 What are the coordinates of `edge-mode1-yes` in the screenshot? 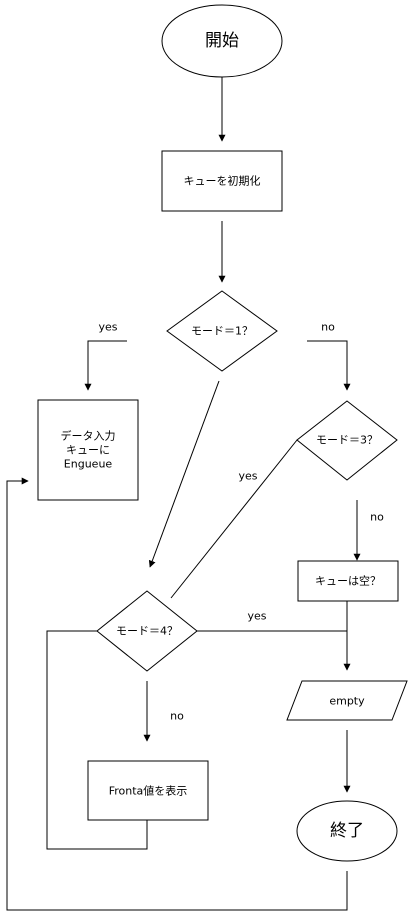 It's located at (105, 365).